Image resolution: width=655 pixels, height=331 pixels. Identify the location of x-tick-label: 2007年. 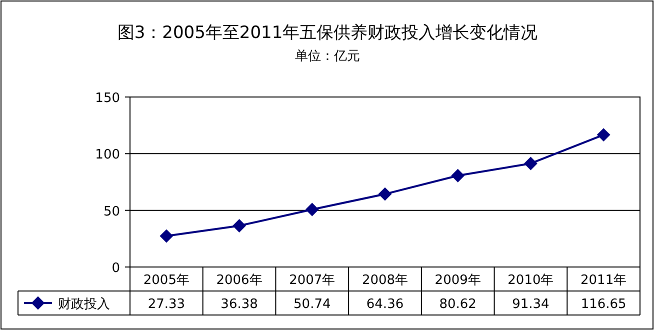
(312, 280).